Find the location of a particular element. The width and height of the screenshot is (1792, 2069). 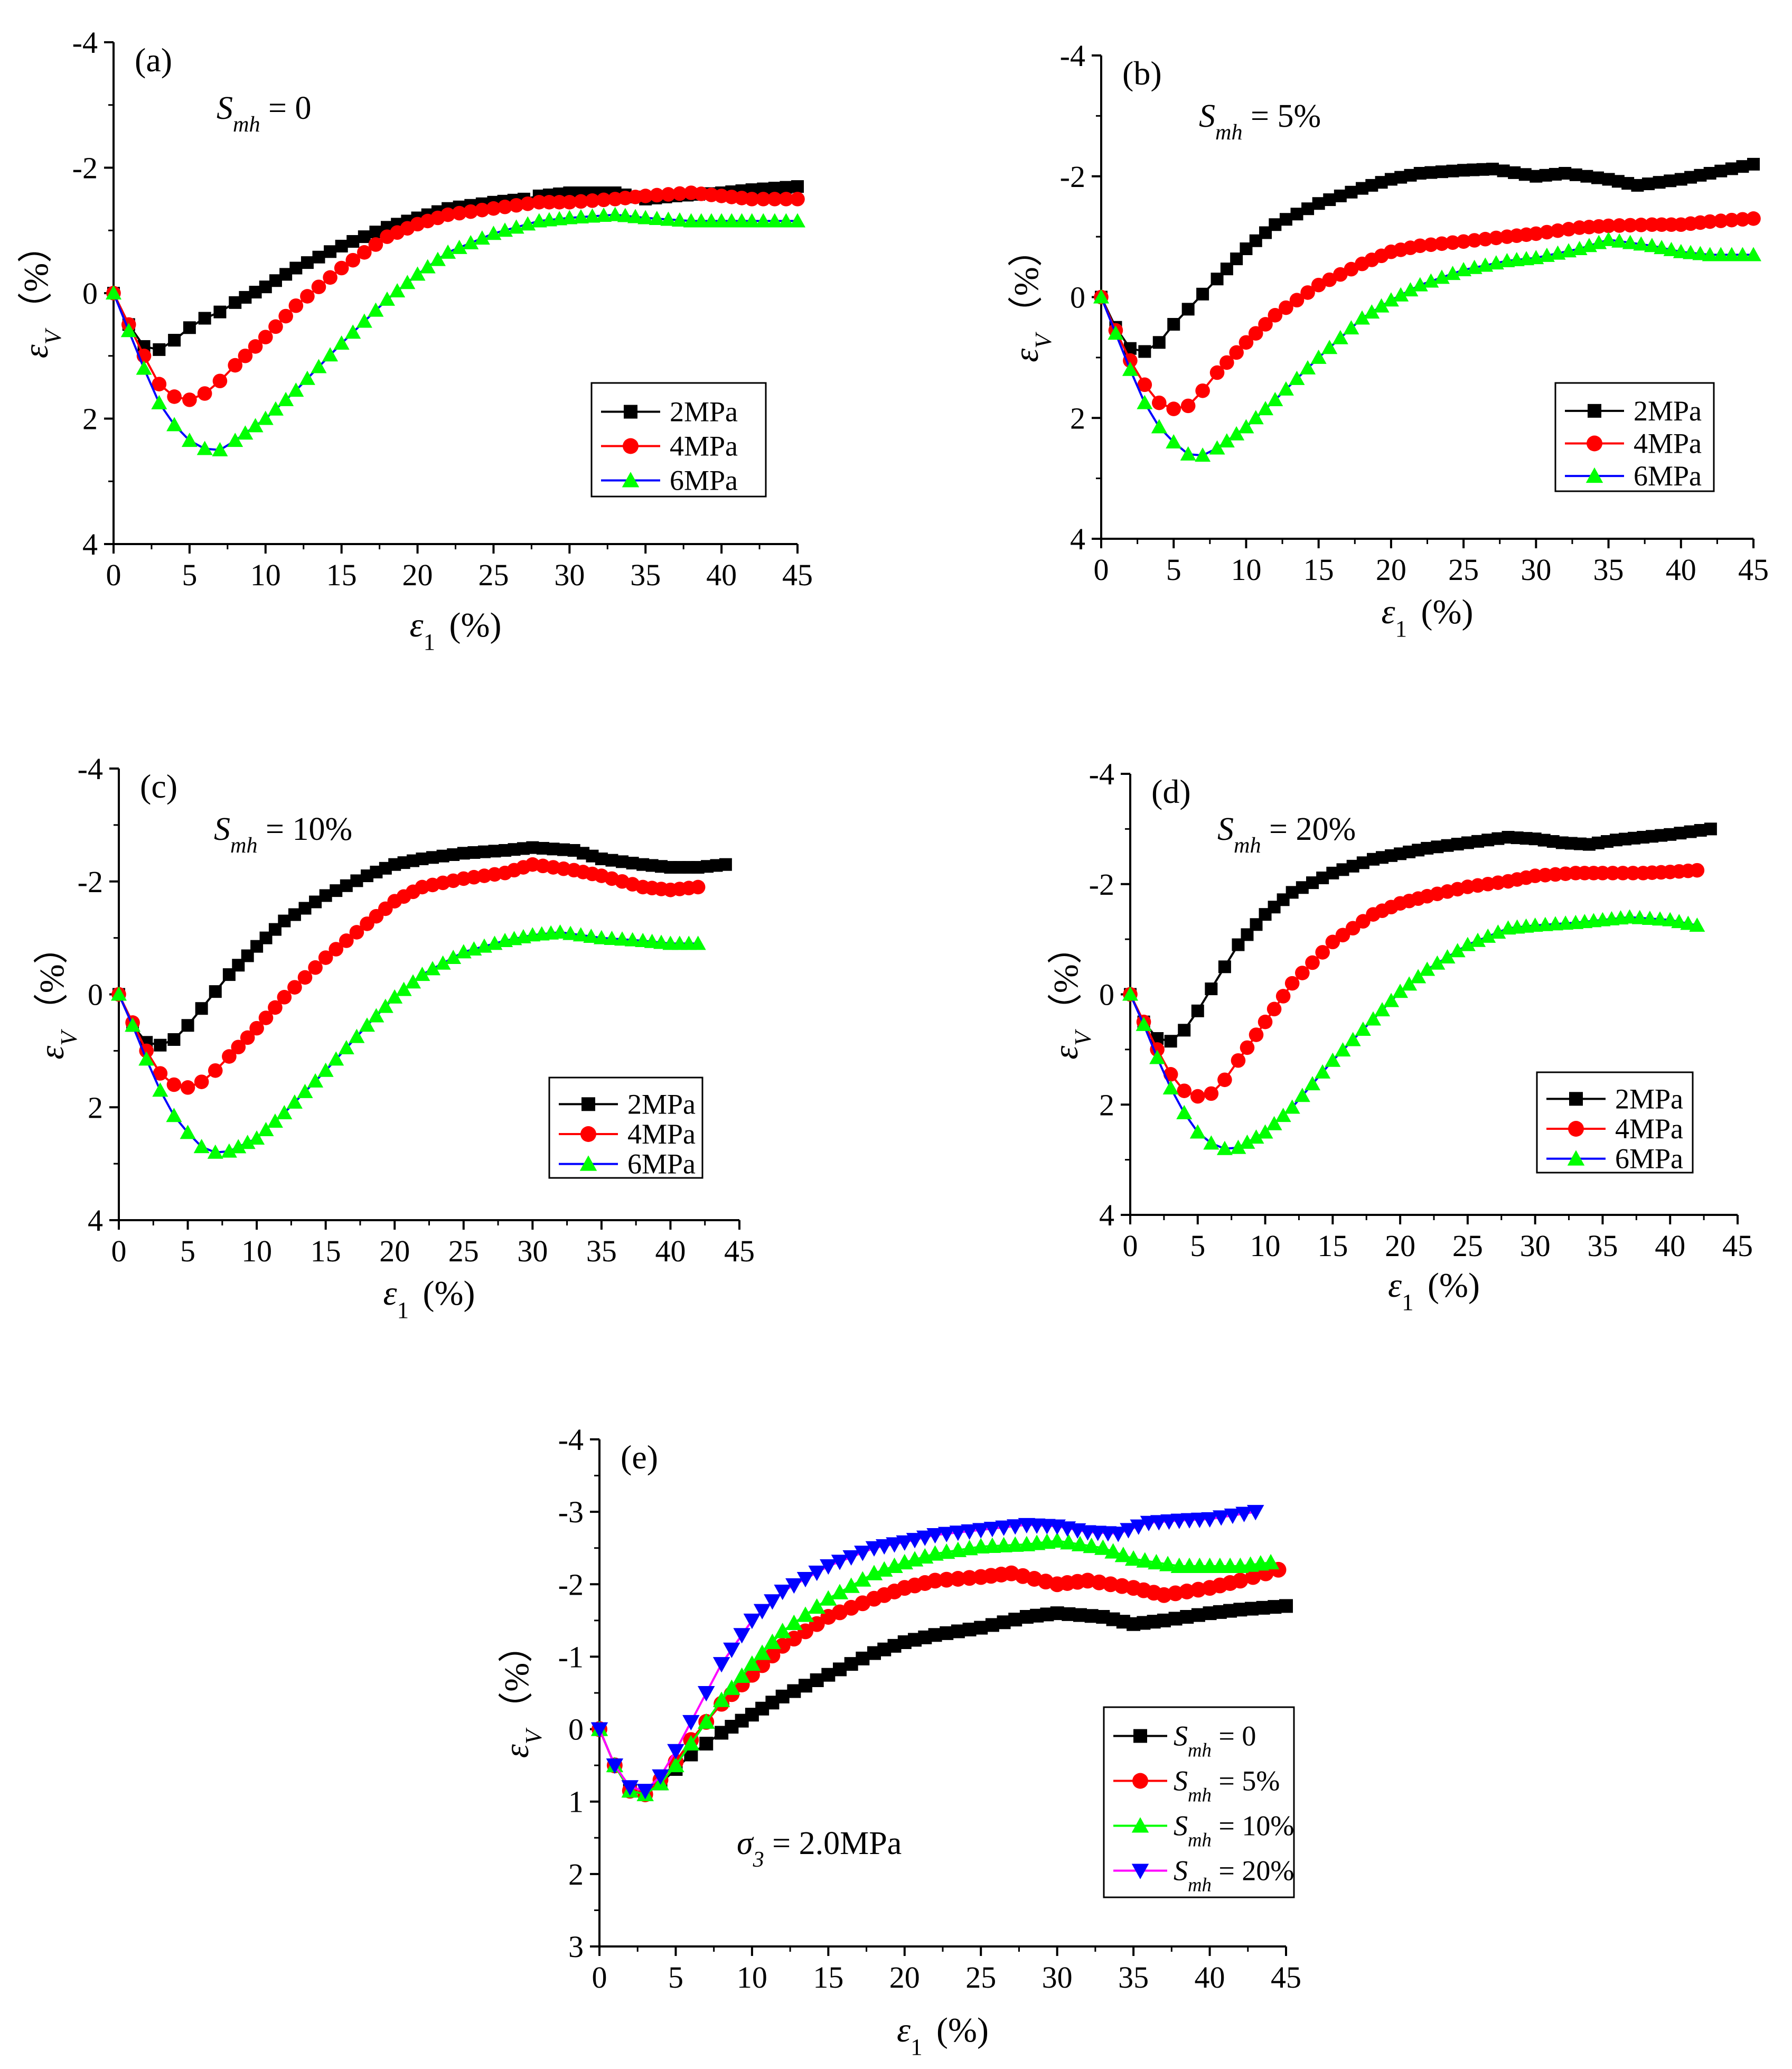

legend-label: 4MPa is located at coordinates (1649, 1129).